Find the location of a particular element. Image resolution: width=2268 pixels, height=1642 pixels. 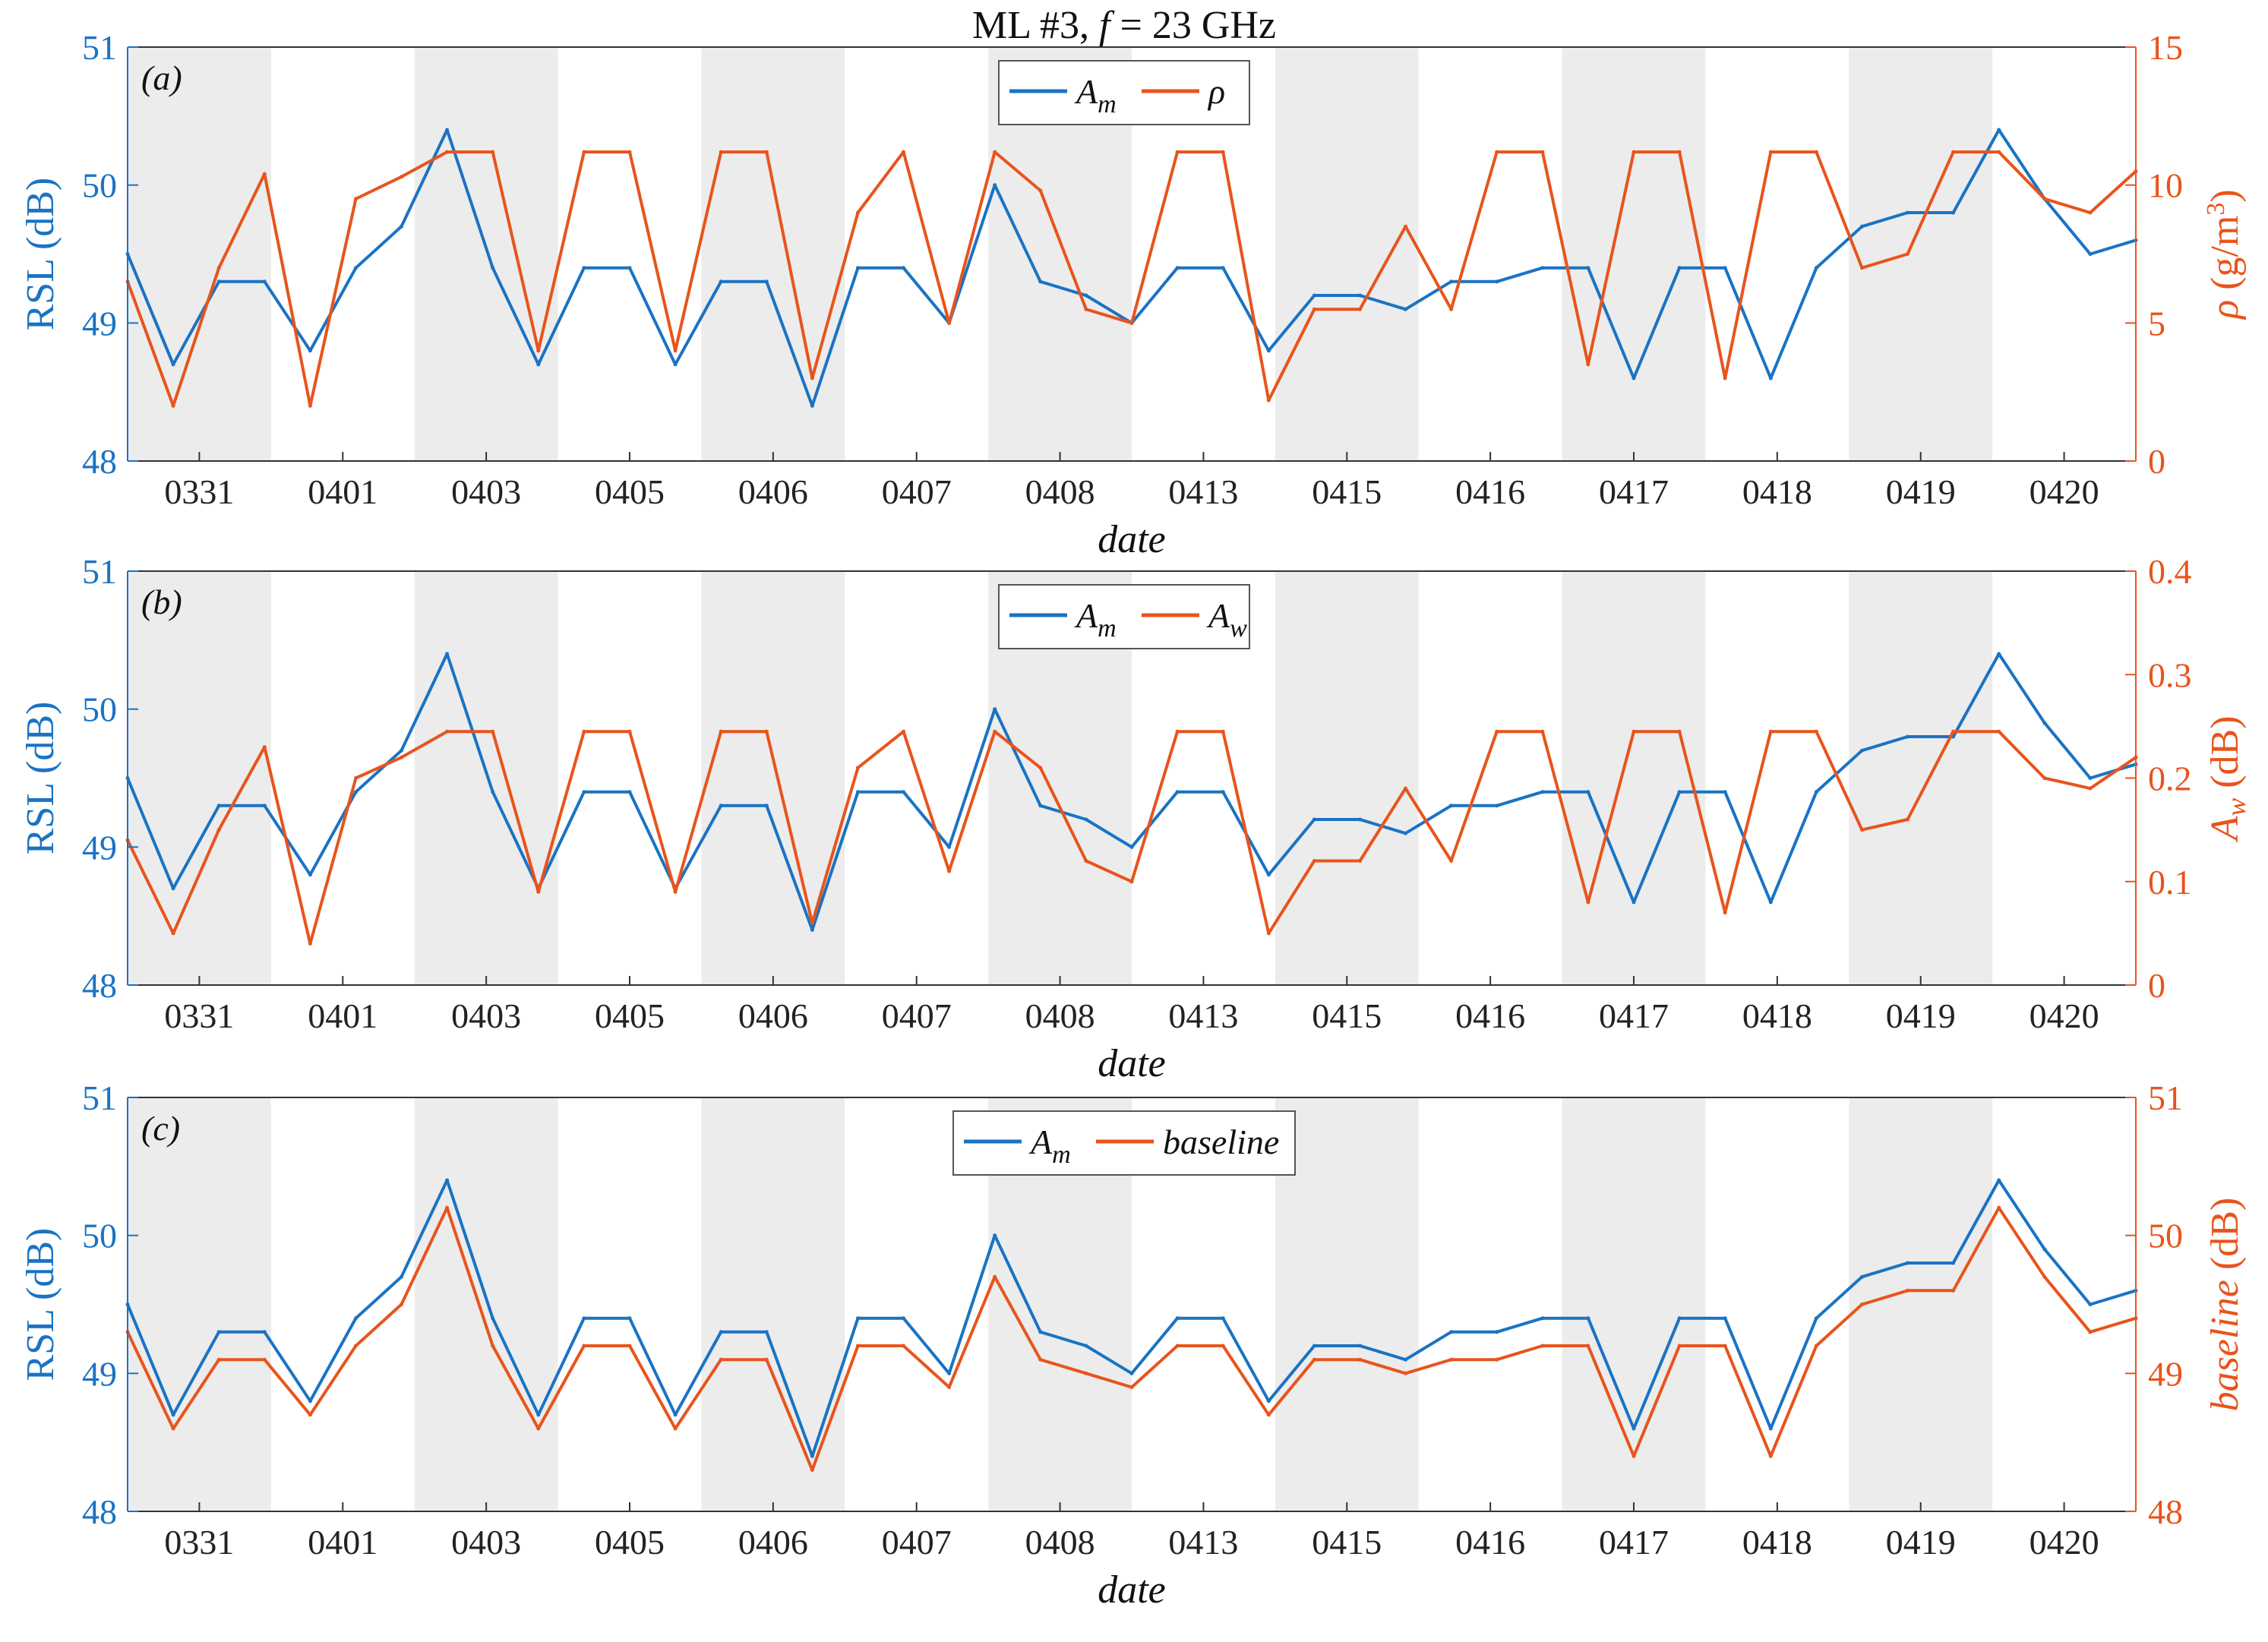

left-tick-label: 50 is located at coordinates (99, 186).